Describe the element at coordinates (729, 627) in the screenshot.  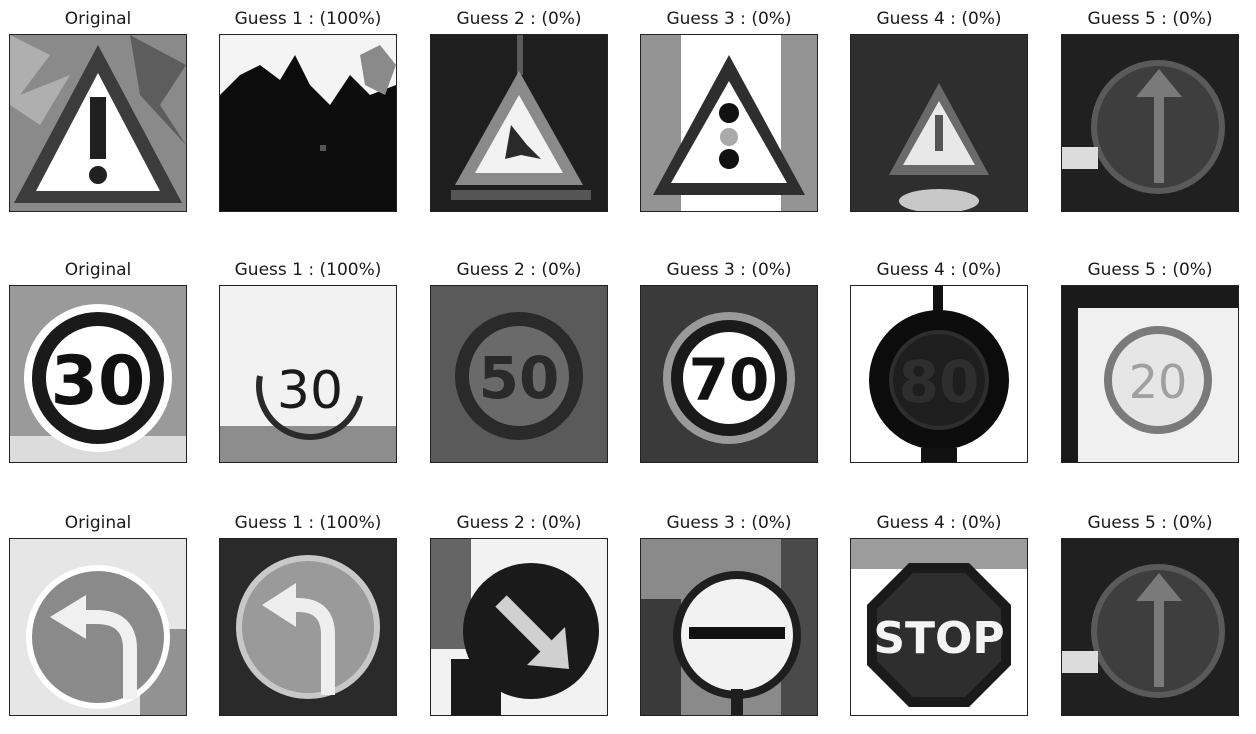
I see `no-entry-sign-image` at that location.